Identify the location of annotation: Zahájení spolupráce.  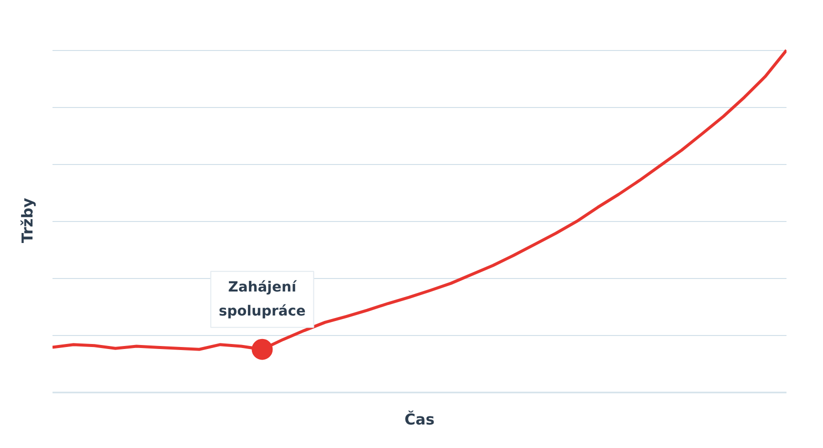
(262, 299).